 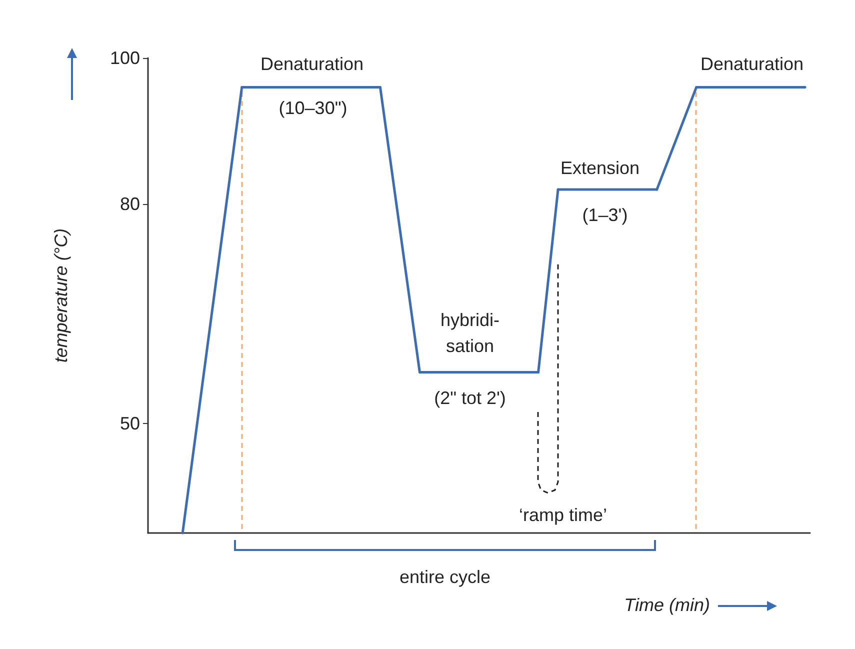 What do you see at coordinates (600, 168) in the screenshot?
I see `annotation: Extension` at bounding box center [600, 168].